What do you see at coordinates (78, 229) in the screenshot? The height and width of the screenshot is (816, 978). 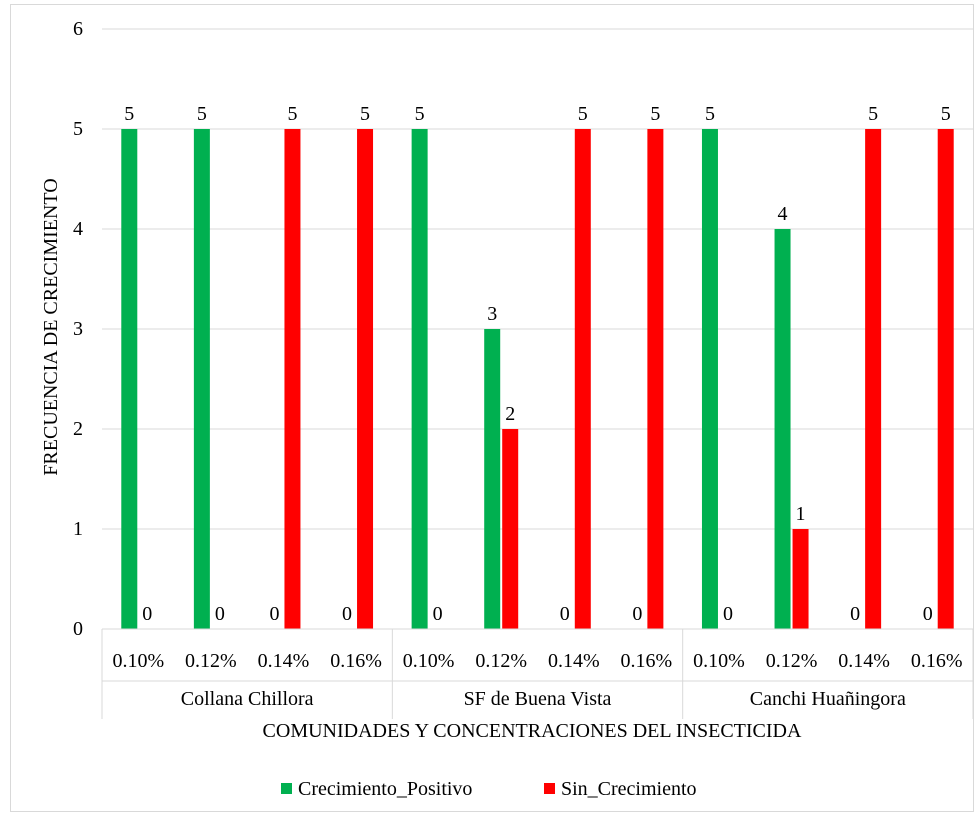 I see `y-tick-label: 4` at bounding box center [78, 229].